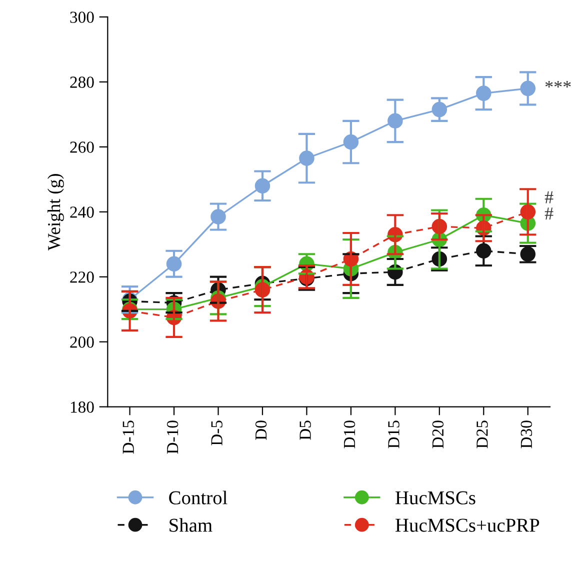  What do you see at coordinates (526, 434) in the screenshot?
I see `x-tick-label: D30` at bounding box center [526, 434].